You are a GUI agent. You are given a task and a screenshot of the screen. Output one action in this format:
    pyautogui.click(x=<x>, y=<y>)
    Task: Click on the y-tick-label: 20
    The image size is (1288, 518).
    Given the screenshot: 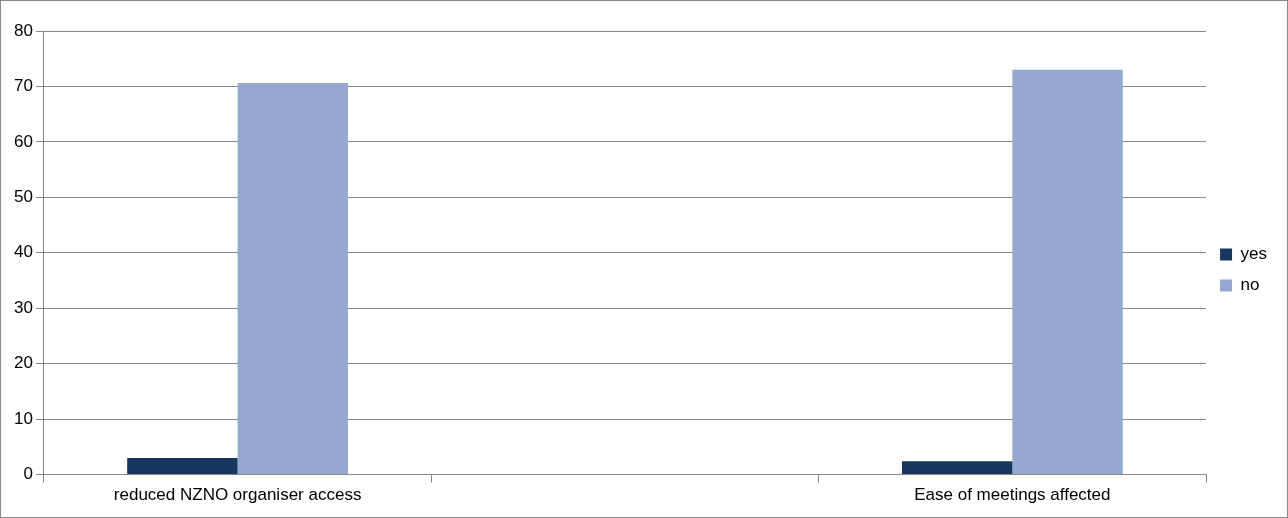 What is the action you would take?
    pyautogui.click(x=23, y=363)
    